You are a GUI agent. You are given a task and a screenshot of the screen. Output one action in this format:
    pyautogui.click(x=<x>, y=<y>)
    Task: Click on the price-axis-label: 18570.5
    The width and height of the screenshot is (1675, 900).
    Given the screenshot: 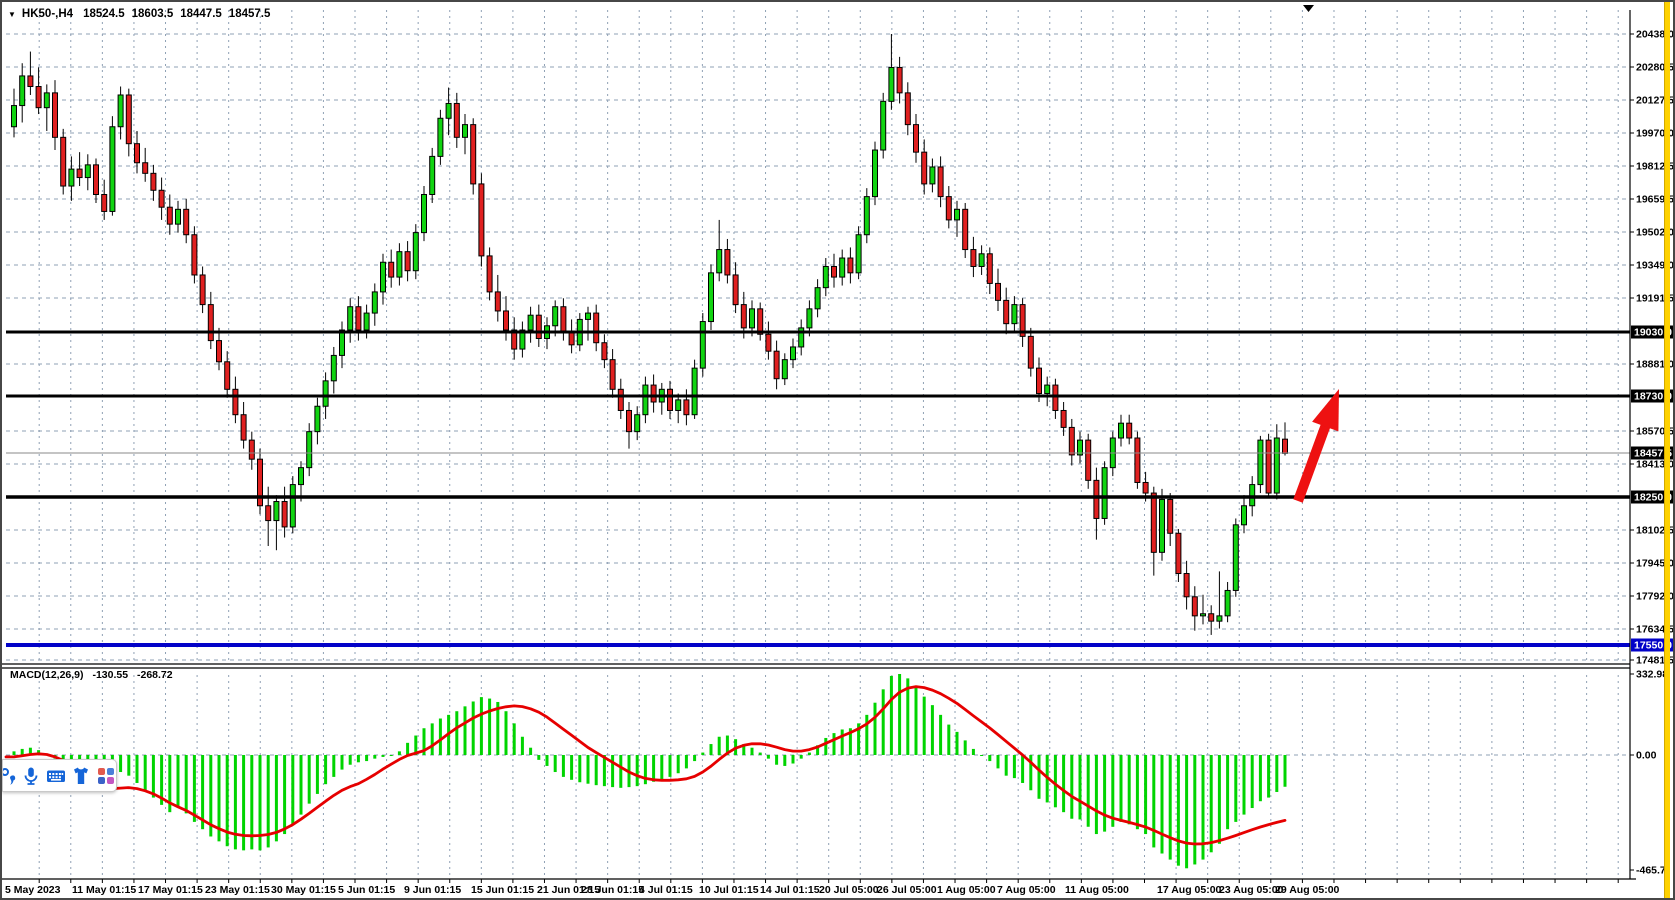 What is the action you would take?
    pyautogui.click(x=1655, y=432)
    